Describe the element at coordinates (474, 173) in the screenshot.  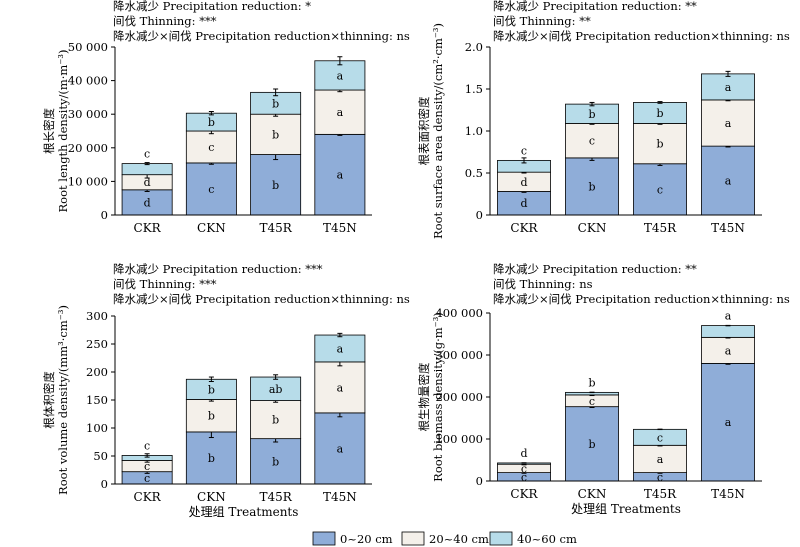
I see `y-tick-label: 0.5` at that location.